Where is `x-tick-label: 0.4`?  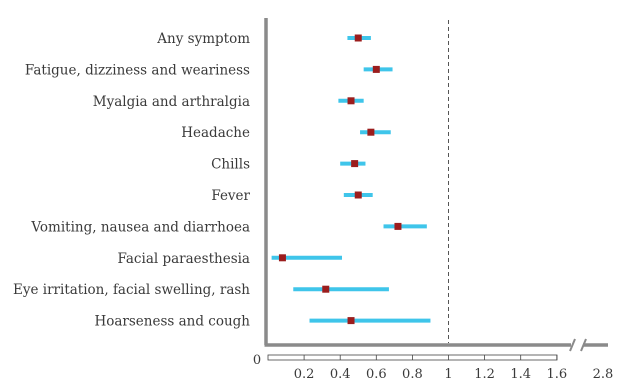
x-tick-label: 0.4 is located at coordinates (340, 373).